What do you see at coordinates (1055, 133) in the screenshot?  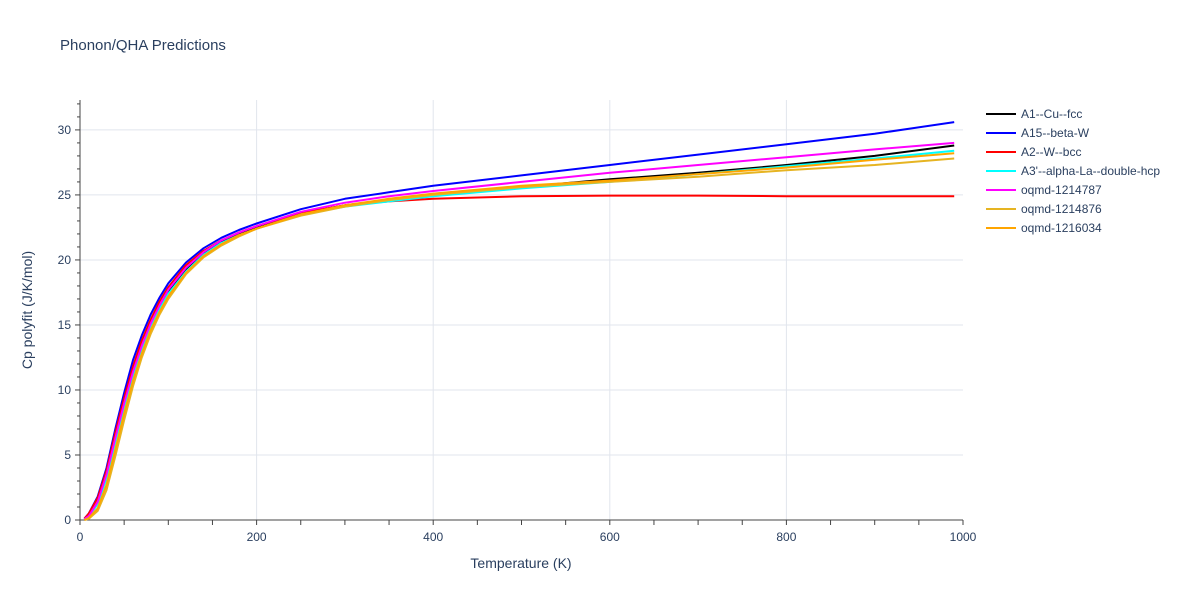 I see `legend-label: A15--beta-W` at bounding box center [1055, 133].